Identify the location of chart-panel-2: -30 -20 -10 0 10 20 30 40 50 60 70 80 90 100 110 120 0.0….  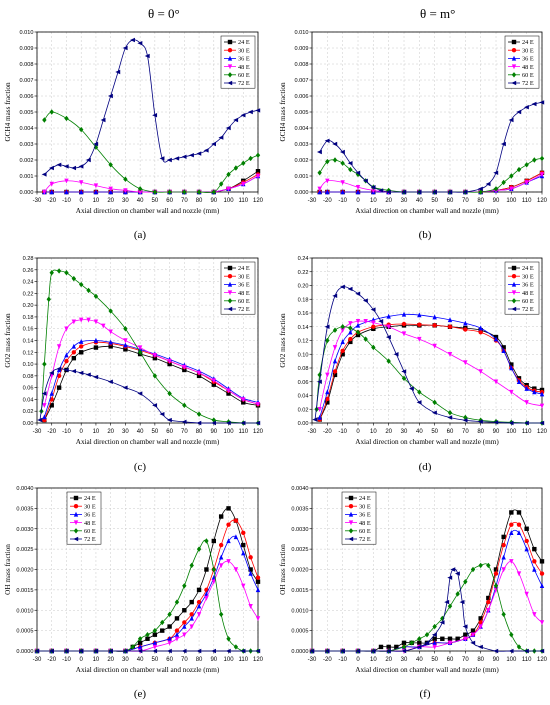
(413, 135).